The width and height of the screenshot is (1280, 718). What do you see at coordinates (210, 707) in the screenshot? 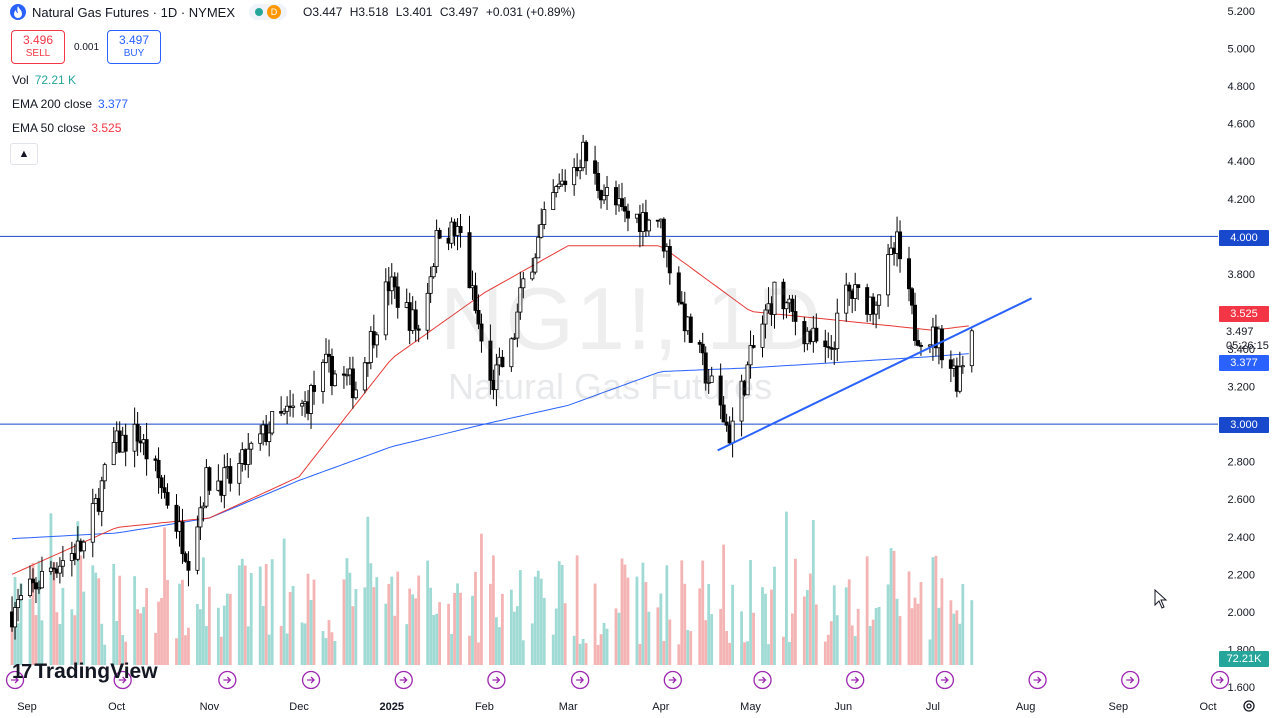
I see `x-tick-label: Nov` at bounding box center [210, 707].